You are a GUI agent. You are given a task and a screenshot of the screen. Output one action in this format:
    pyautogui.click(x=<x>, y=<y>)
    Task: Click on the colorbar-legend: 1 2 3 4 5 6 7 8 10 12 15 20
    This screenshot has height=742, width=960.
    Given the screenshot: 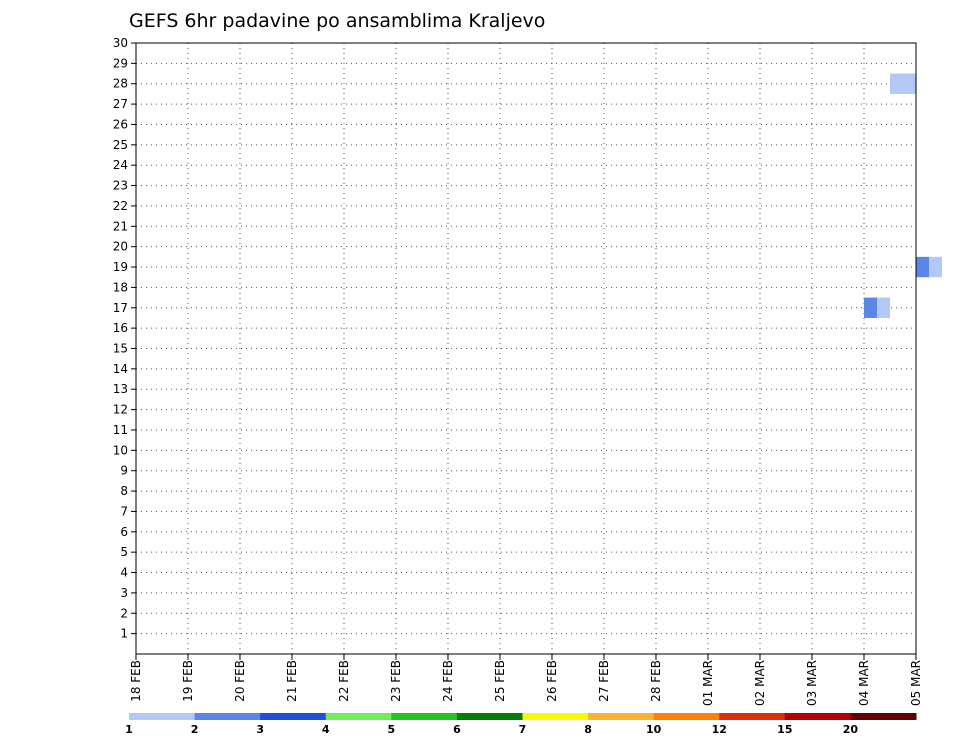 What is the action you would take?
    pyautogui.click(x=521, y=724)
    